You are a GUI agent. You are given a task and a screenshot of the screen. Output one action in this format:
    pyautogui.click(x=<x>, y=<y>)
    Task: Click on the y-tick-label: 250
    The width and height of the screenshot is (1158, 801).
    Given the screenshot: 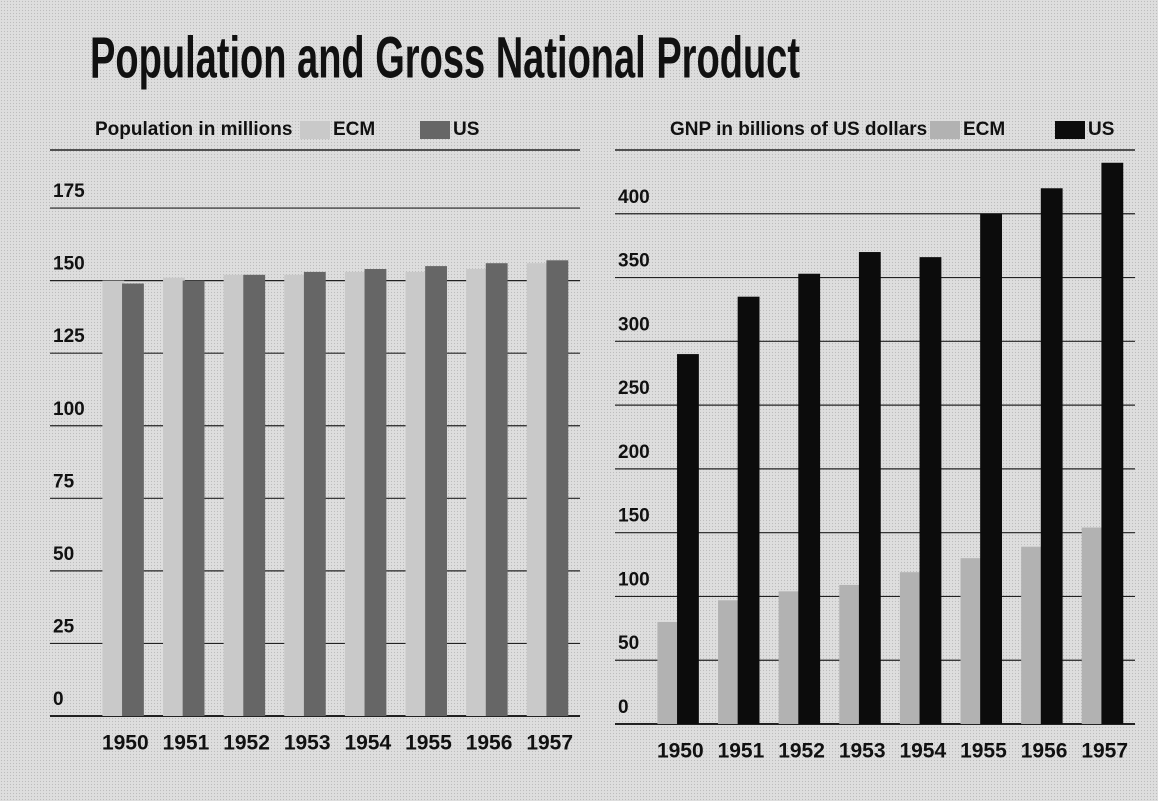 What is the action you would take?
    pyautogui.click(x=634, y=388)
    